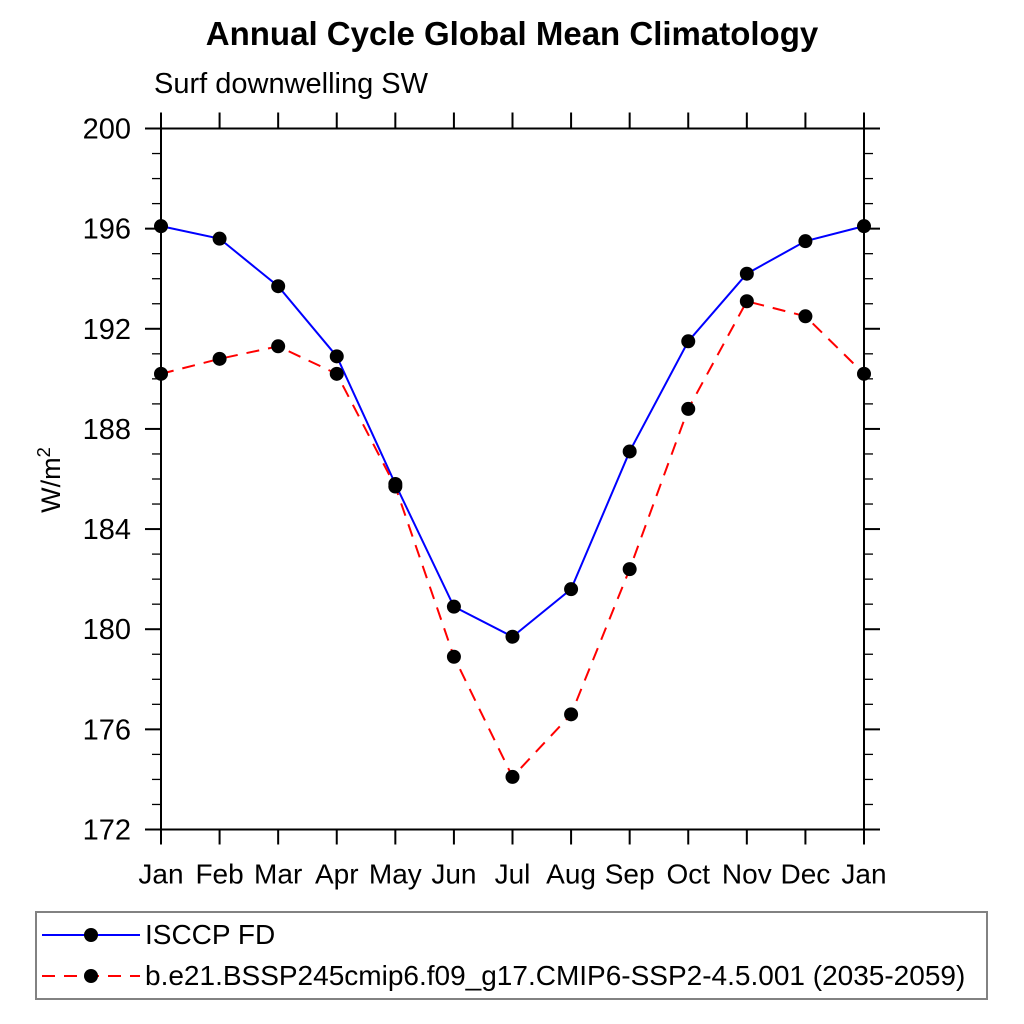  What do you see at coordinates (161, 373) in the screenshot?
I see `data-point-marker-s1-jan0` at bounding box center [161, 373].